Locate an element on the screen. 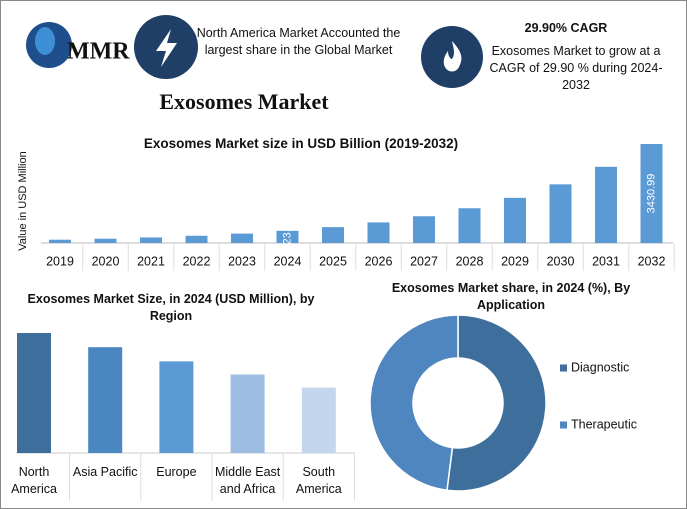  x-tick-label: 2027 is located at coordinates (424, 261).